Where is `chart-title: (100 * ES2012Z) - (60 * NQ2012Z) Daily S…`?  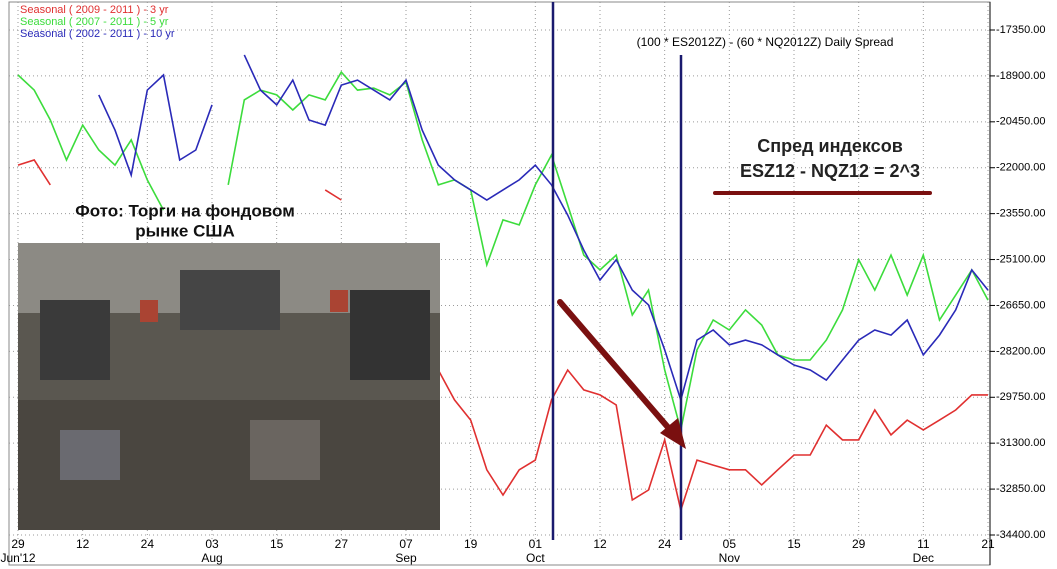 chart-title: (100 * ES2012Z) - (60 * NQ2012Z) Daily S… is located at coordinates (765, 42).